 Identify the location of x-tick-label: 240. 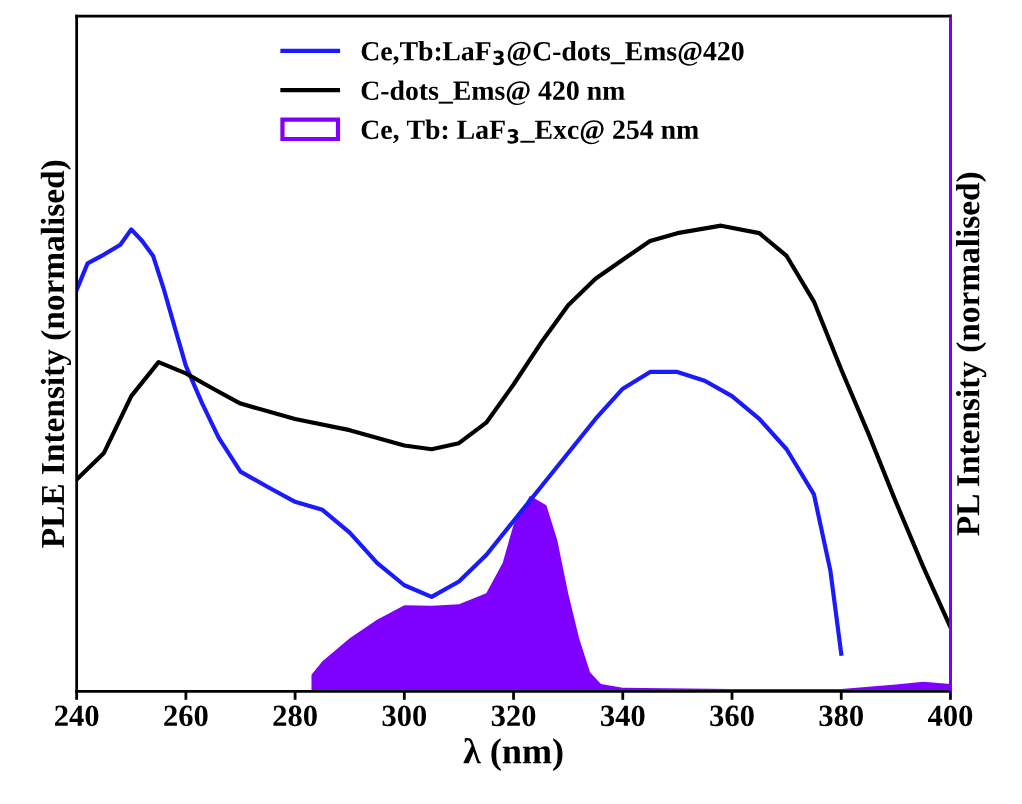
(77, 716).